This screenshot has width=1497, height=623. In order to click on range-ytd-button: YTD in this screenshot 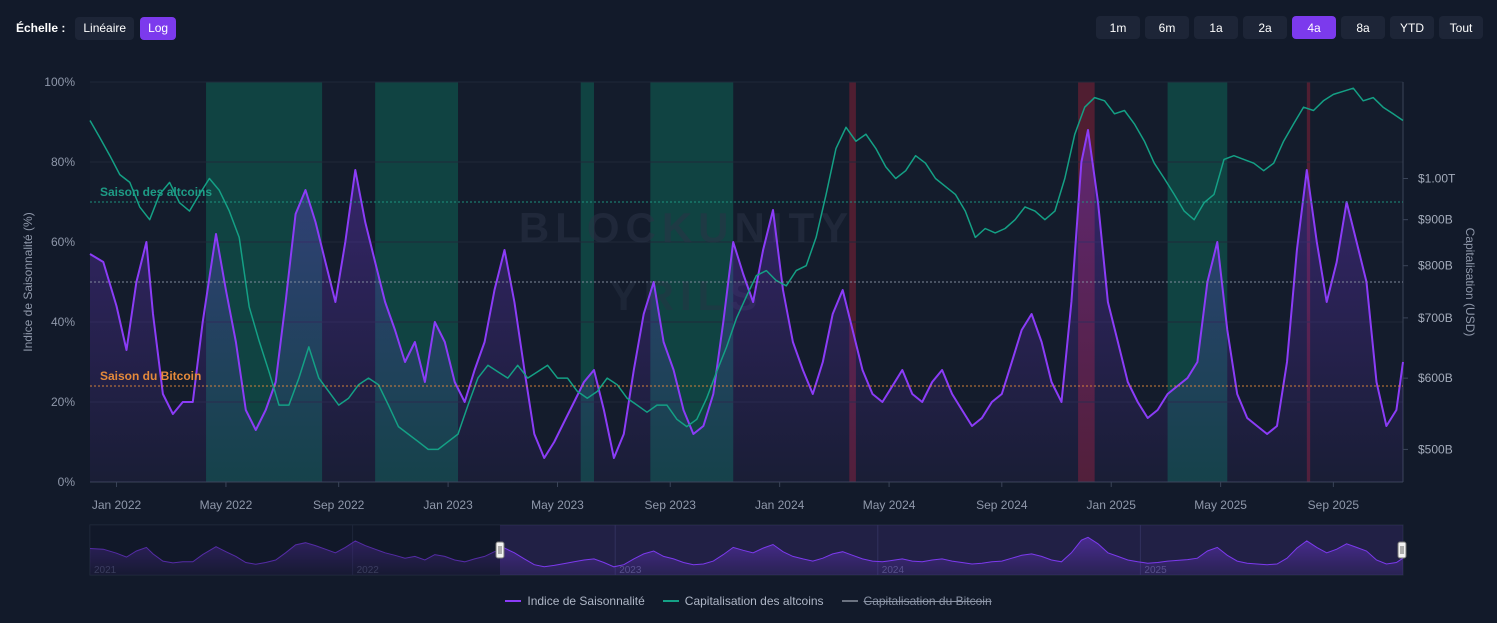, I will do `click(1412, 27)`.